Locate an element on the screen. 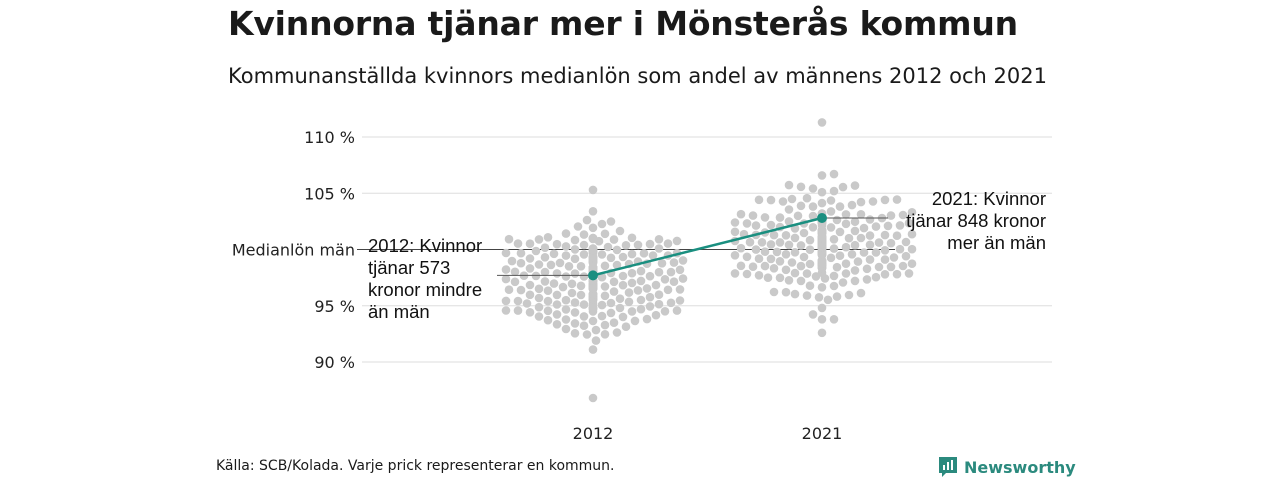  annotation-2012-line: tjänar 573 is located at coordinates (409, 267).